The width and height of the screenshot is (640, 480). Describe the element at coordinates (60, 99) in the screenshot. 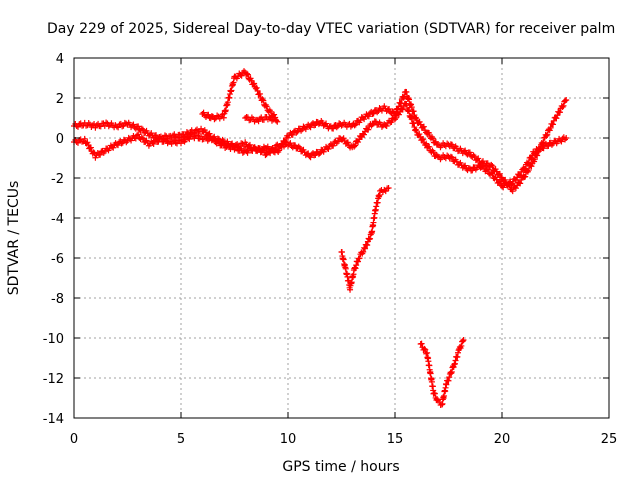

I see `y-tick-label: 2` at that location.